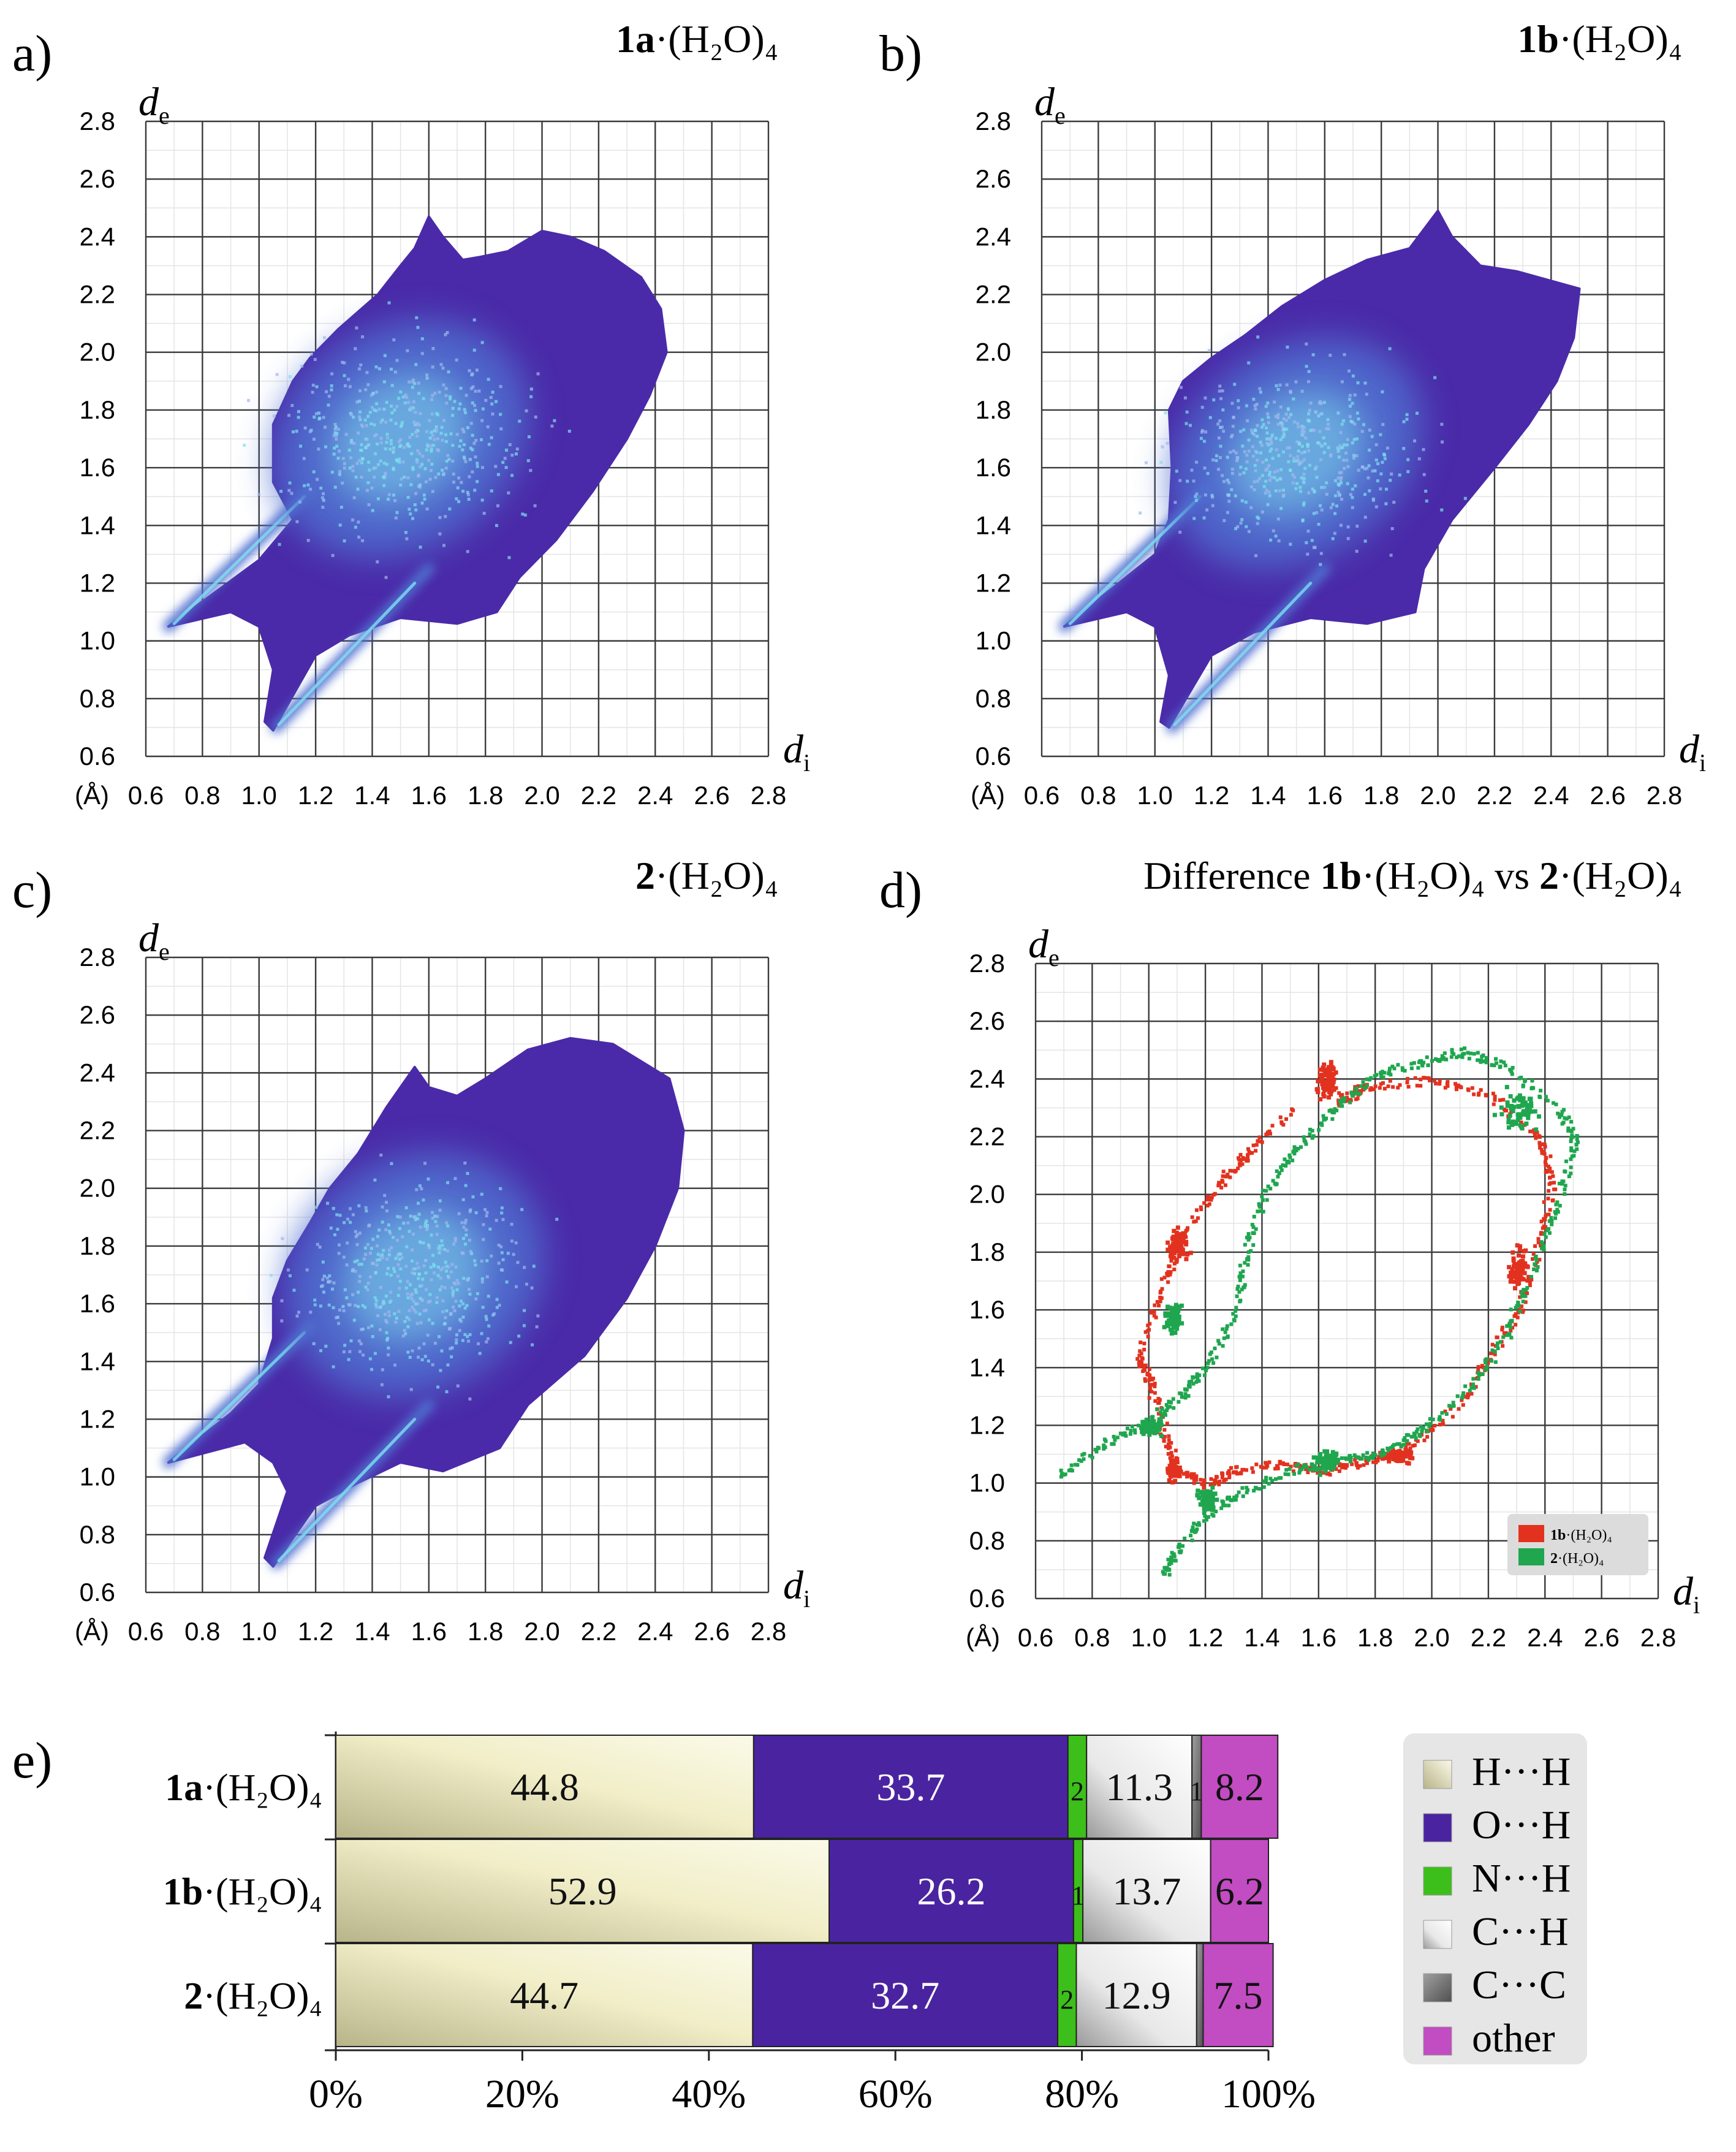  Describe the element at coordinates (1601, 1638) in the screenshot. I see `x-tick-label: 2.6` at that location.